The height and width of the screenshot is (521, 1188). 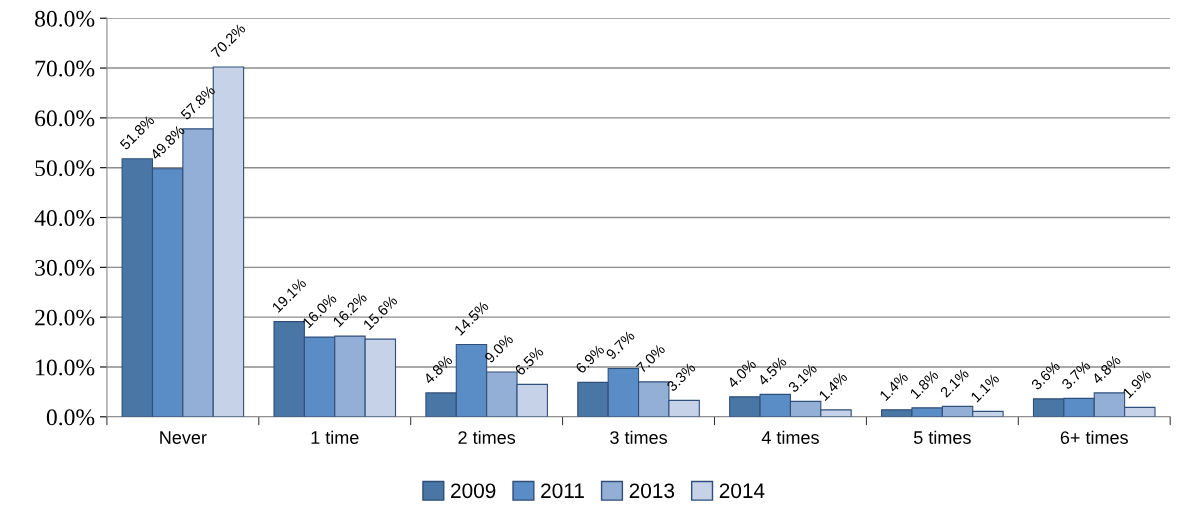 What do you see at coordinates (65, 267) in the screenshot?
I see `y-tick-label: 30.0%` at bounding box center [65, 267].